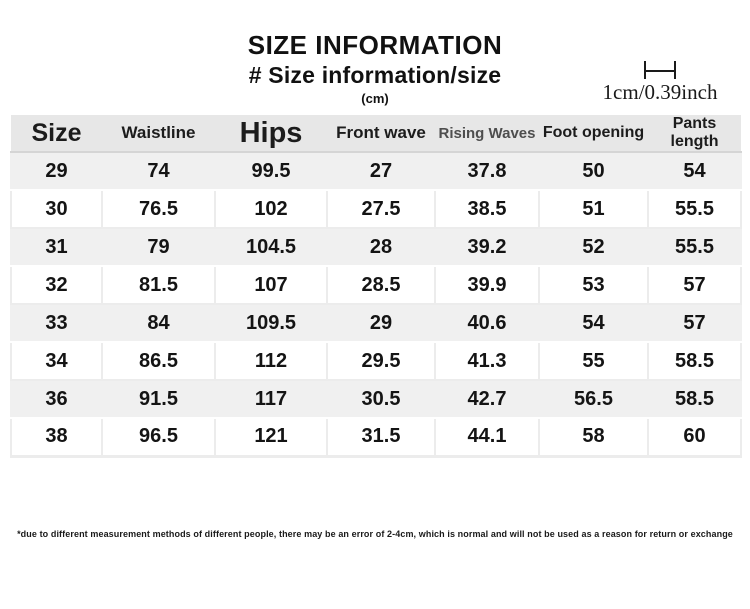 The height and width of the screenshot is (609, 750). I want to click on cell-hips: 117, so click(271, 399).